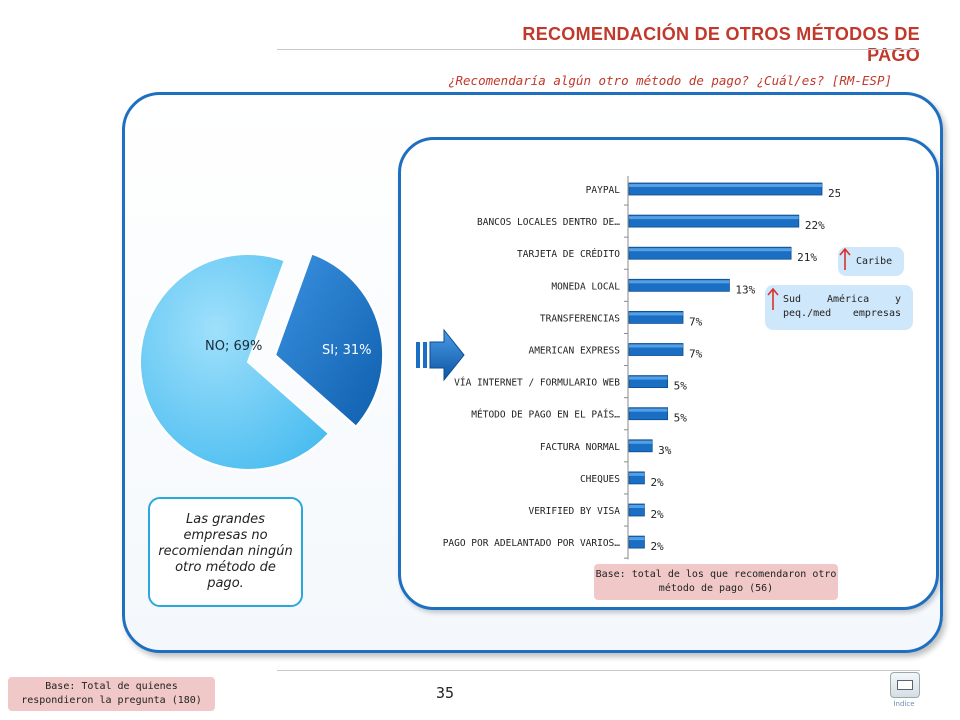 The width and height of the screenshot is (960, 720). I want to click on callout-caribe: Caribe, so click(871, 261).